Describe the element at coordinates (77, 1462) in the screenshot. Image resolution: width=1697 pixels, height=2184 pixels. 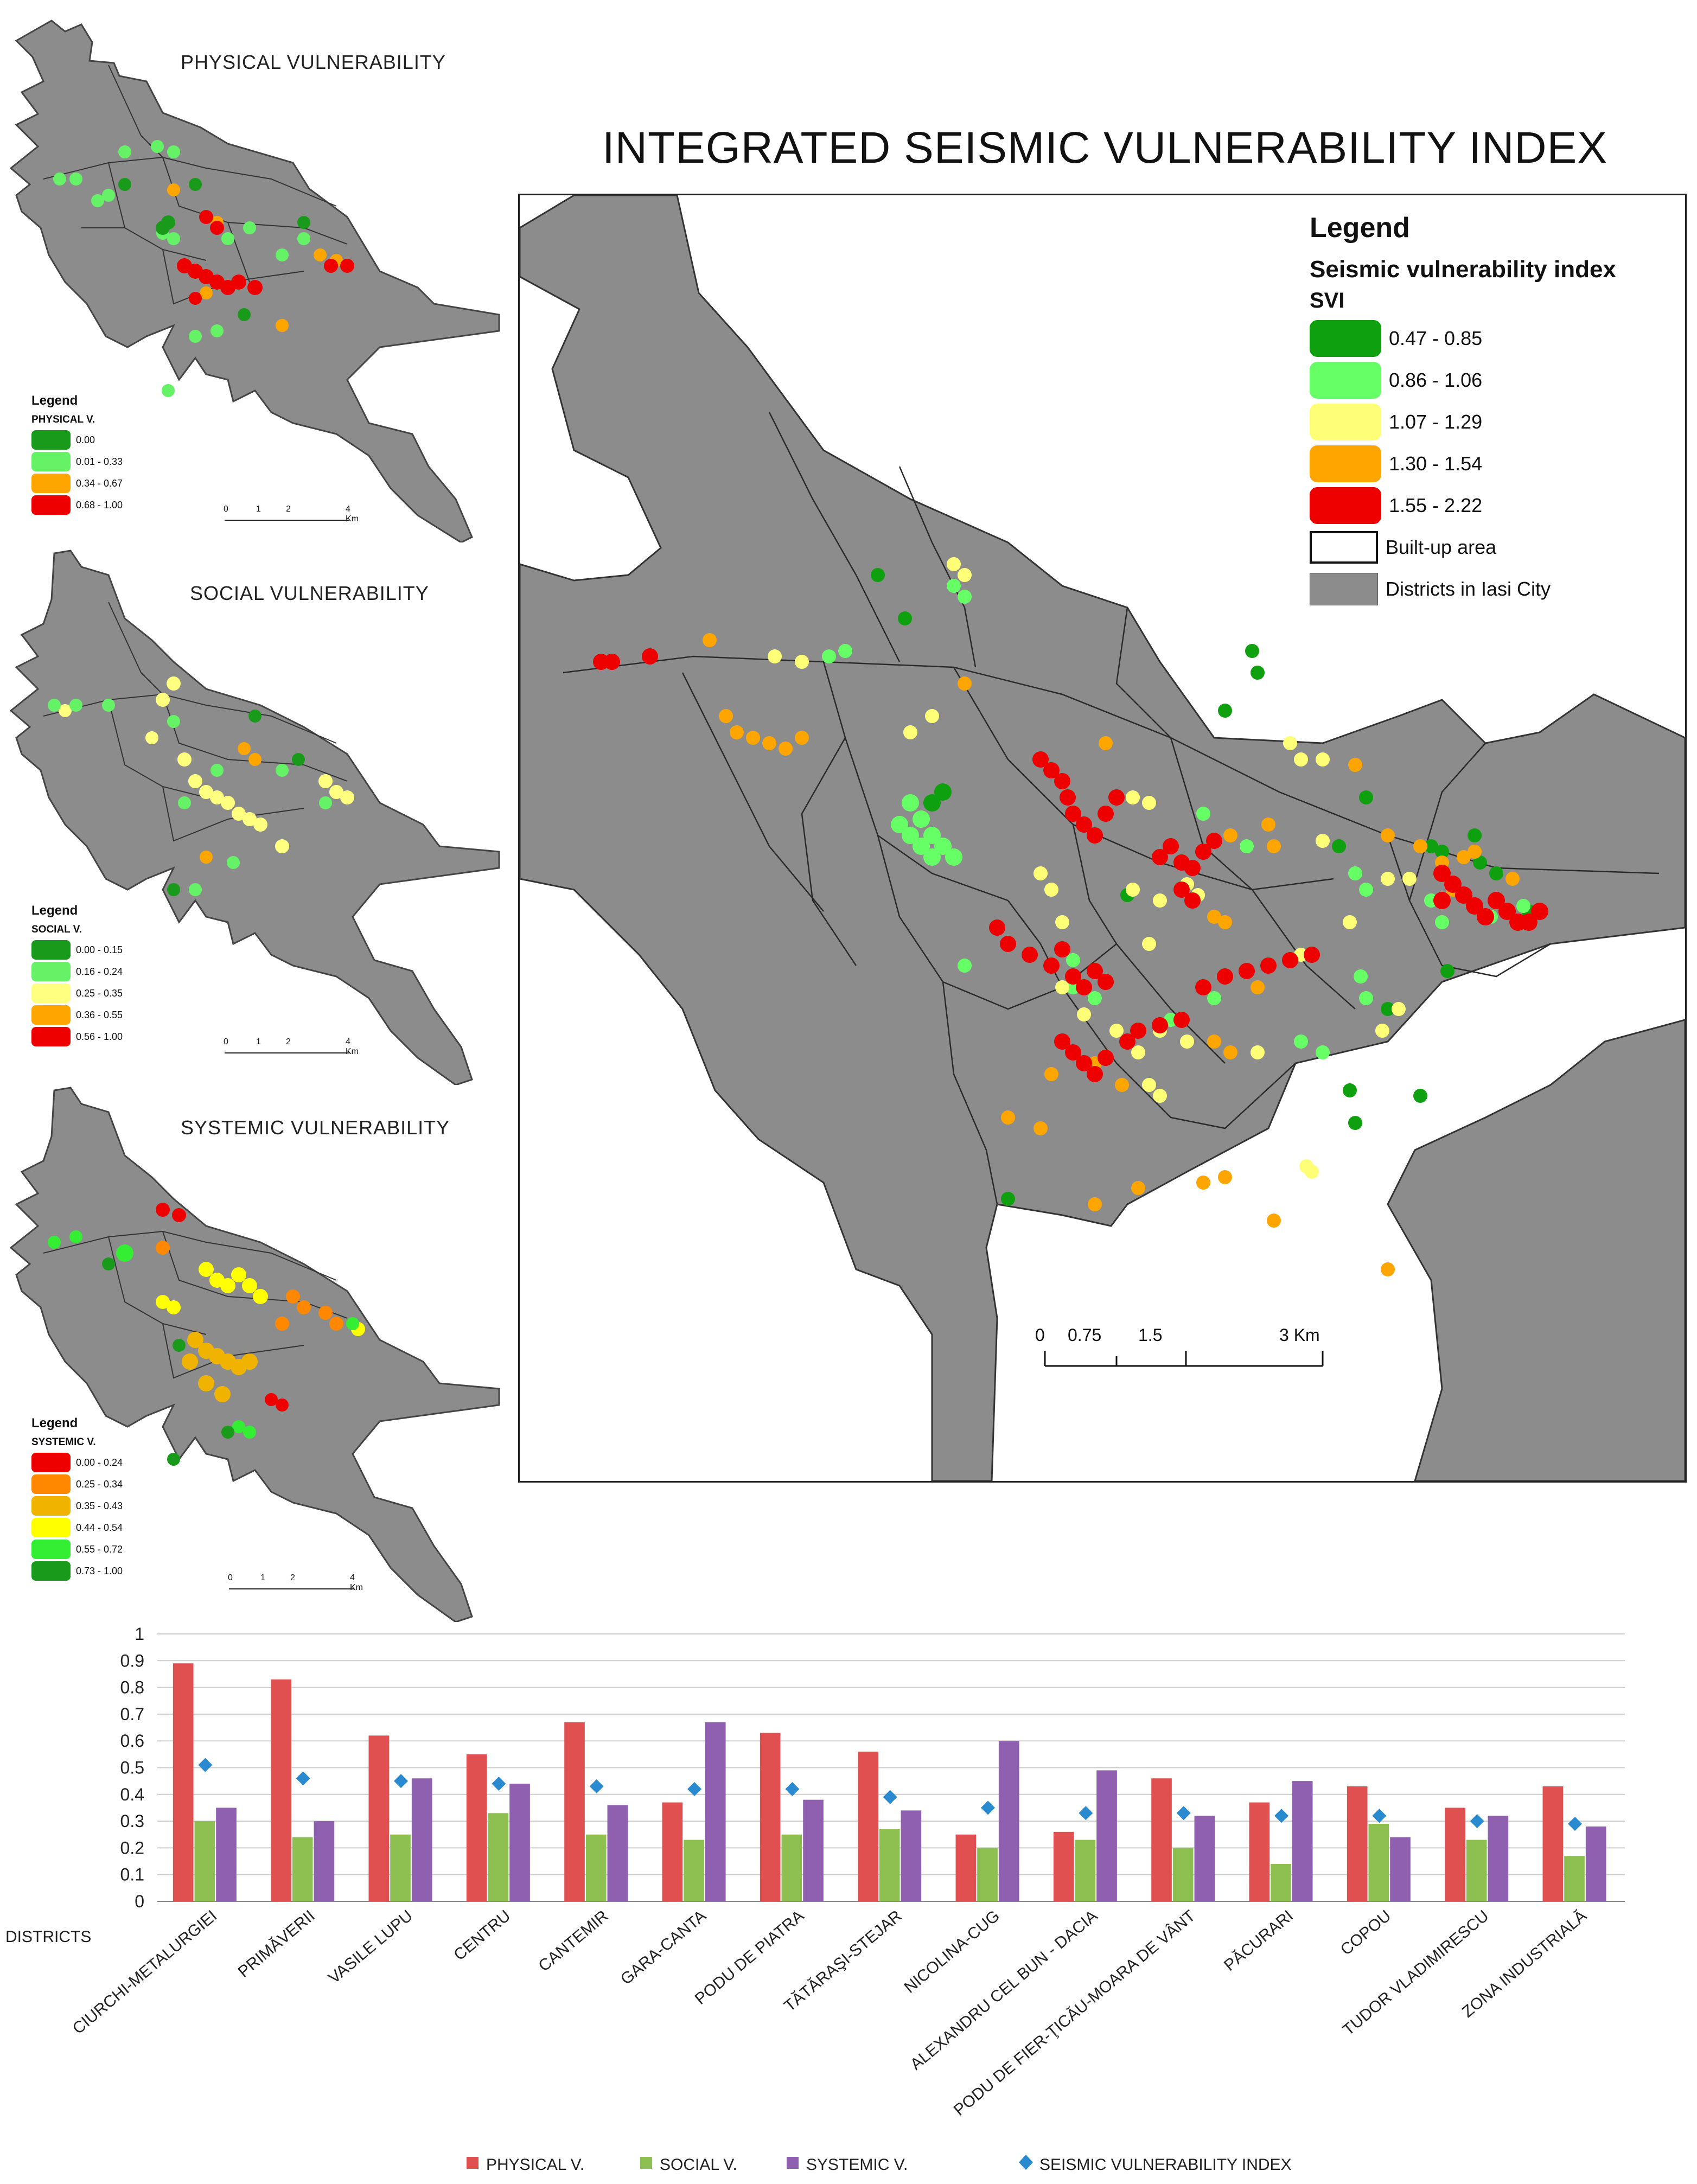
I see `systemic-legend-row: 0.00 - 0.24` at that location.